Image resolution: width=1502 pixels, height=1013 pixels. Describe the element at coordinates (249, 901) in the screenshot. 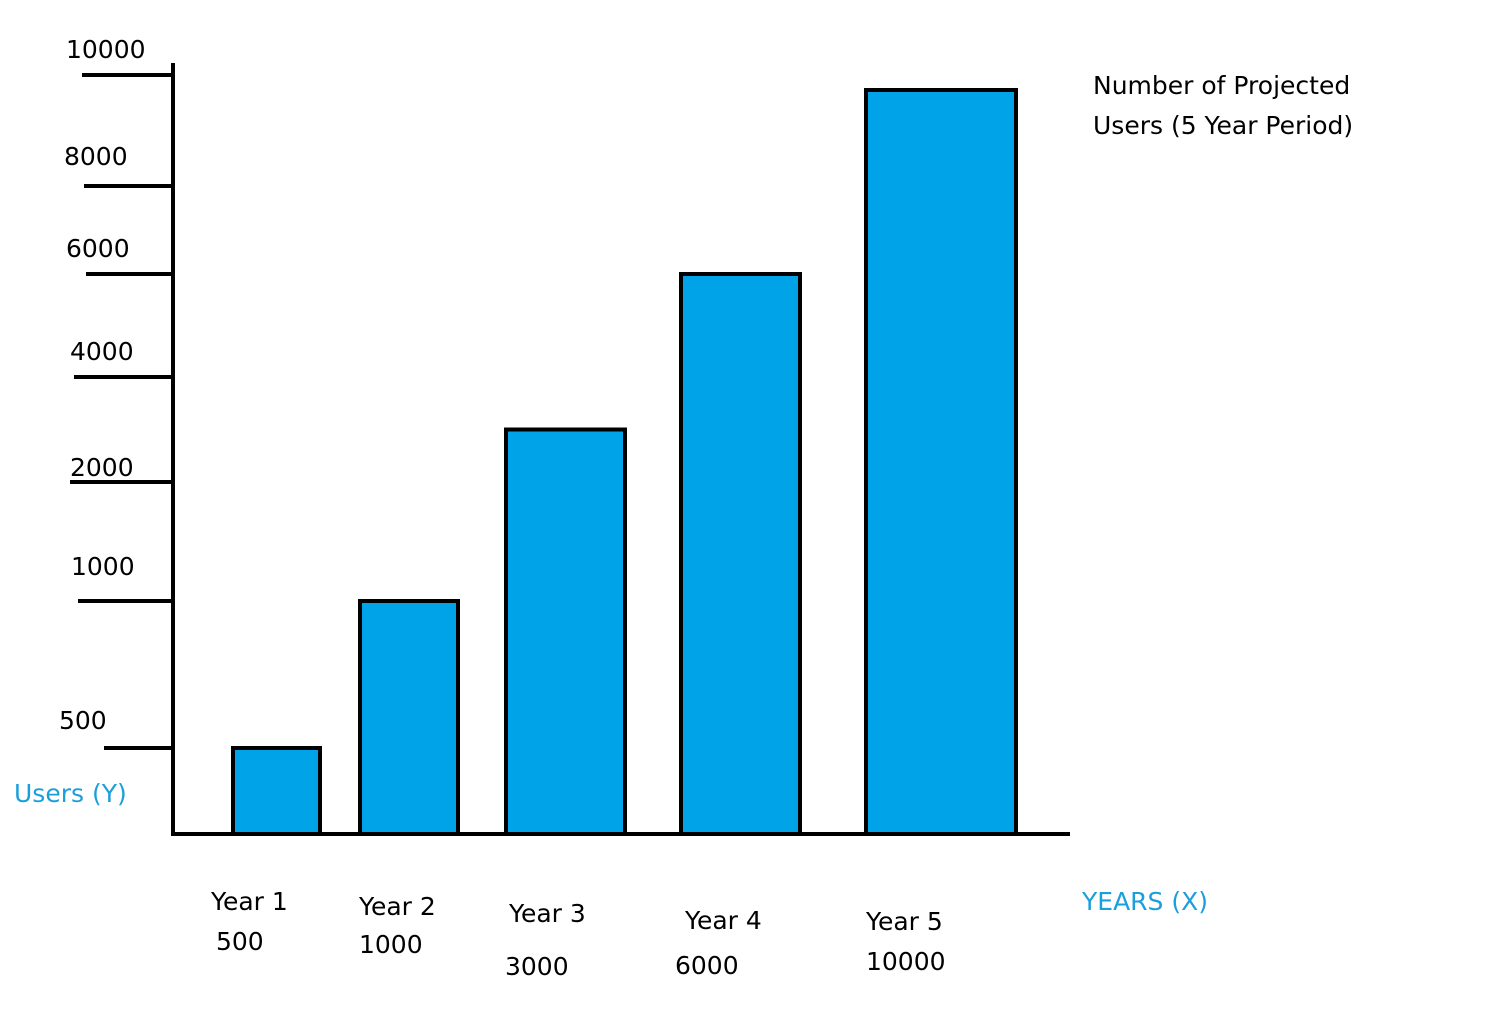

I see `x-category-label: Year 1` at that location.